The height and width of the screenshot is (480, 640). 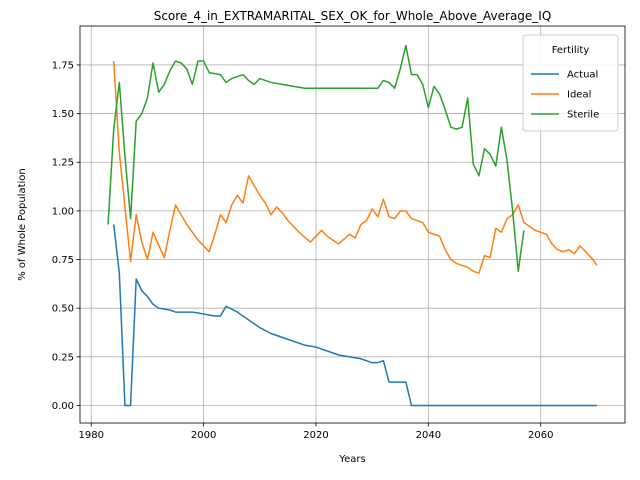 I want to click on legend: Fertility Actual Ideal Sterile, so click(x=570, y=83).